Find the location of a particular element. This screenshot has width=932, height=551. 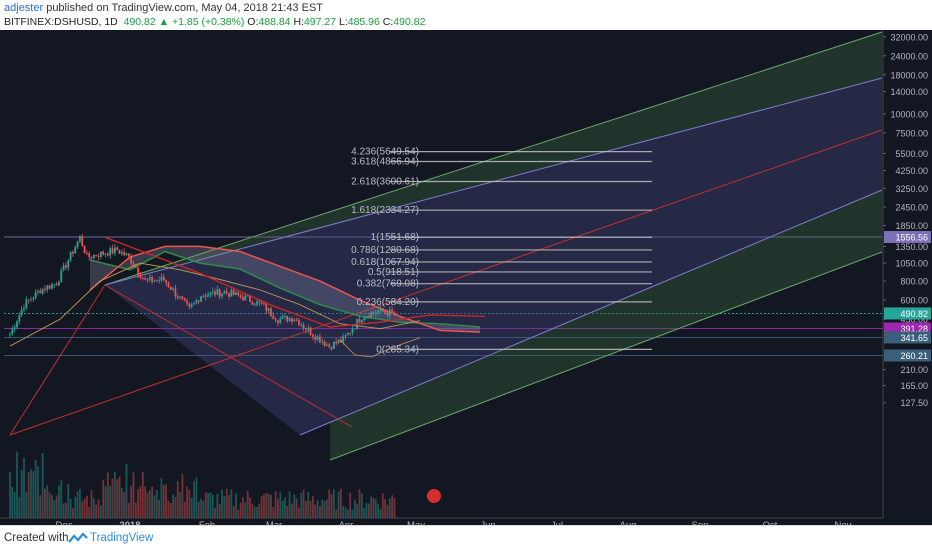

x-tick-label: Aug is located at coordinates (628, 522).